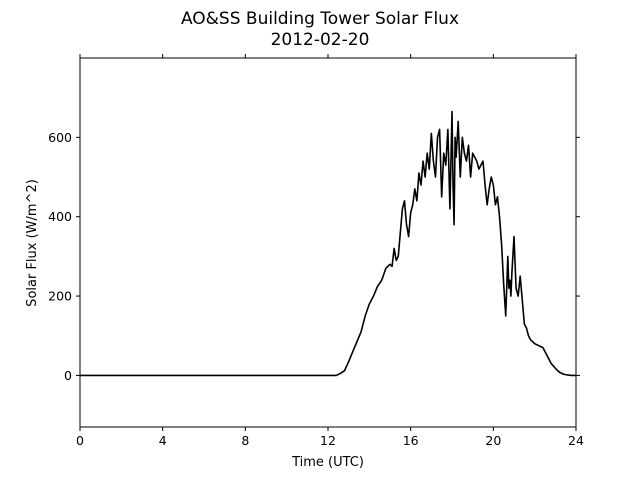 The height and width of the screenshot is (480, 640). I want to click on x-tick-label: 16, so click(411, 440).